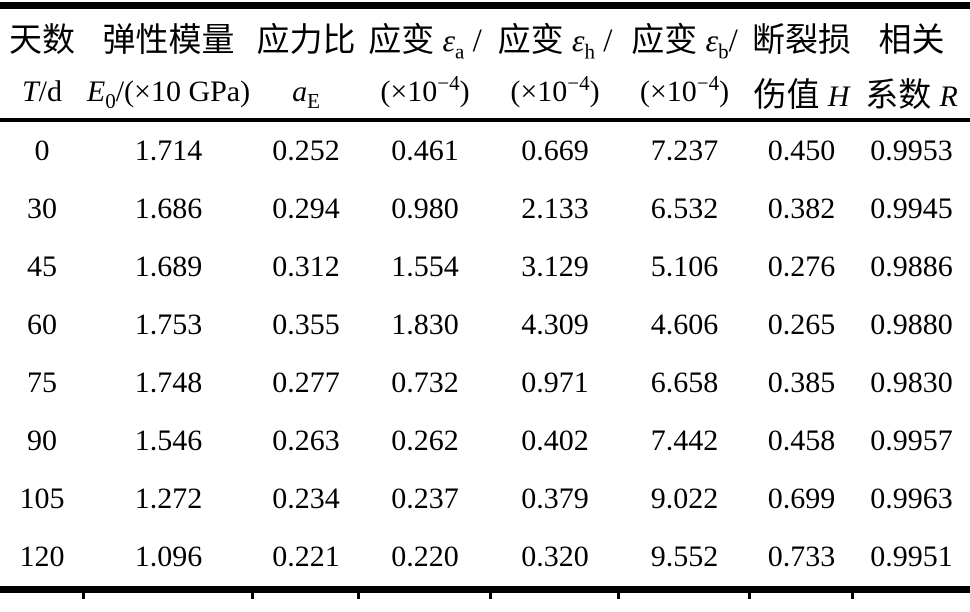  What do you see at coordinates (555, 498) in the screenshot?
I see `table-cell: 0.379` at bounding box center [555, 498].